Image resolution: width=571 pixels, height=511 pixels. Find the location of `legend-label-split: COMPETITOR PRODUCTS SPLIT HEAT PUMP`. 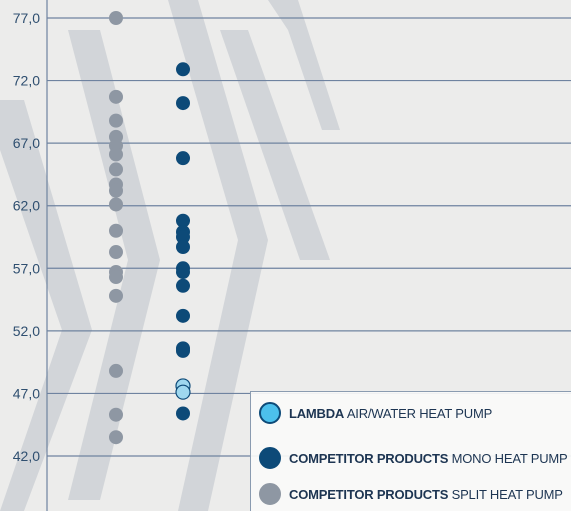

legend-label-split: COMPETITOR PRODUCTS SPLIT HEAT PUMP is located at coordinates (426, 494).